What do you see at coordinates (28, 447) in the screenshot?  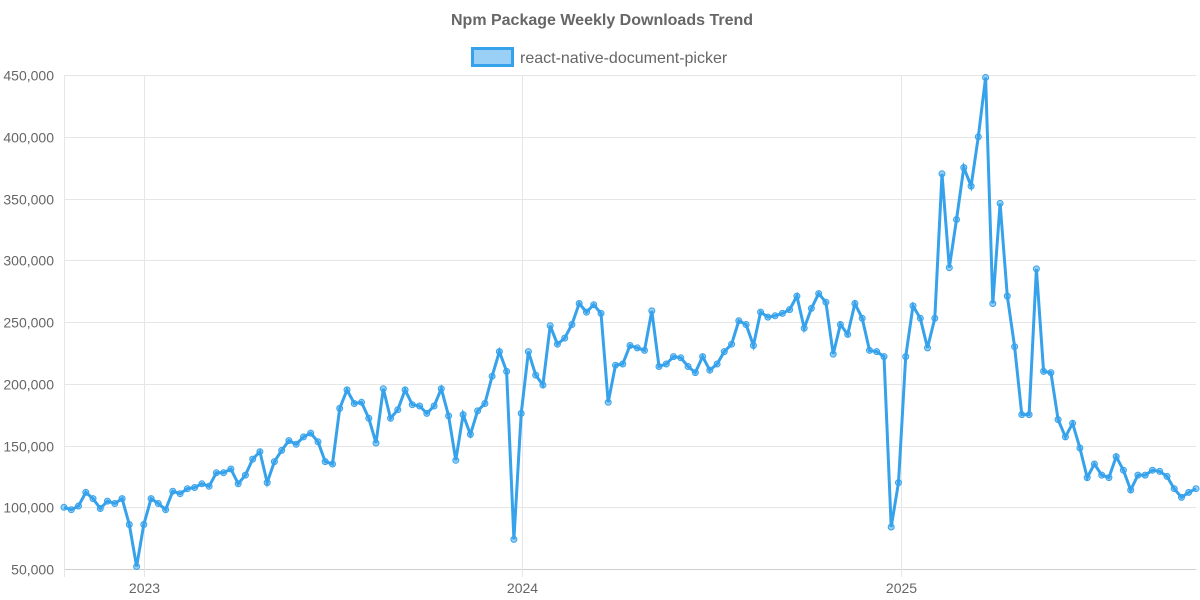 I see `y-tick-label: 150,000` at bounding box center [28, 447].